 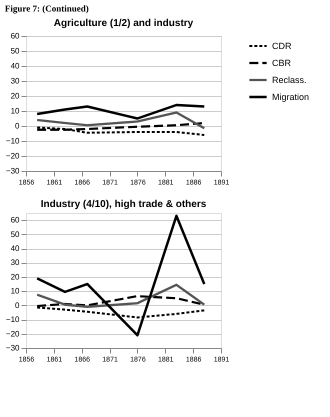 I want to click on legend-label: CBR, so click(x=282, y=63).